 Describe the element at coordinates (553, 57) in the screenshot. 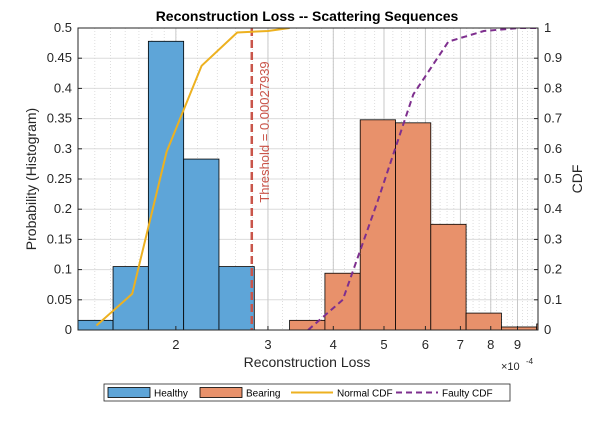

I see `y2-tick-label: 0.9` at that location.